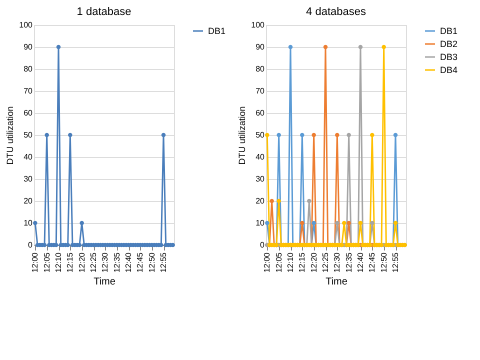  Describe the element at coordinates (104, 12) in the screenshot. I see `chart-title: 1 database` at that location.